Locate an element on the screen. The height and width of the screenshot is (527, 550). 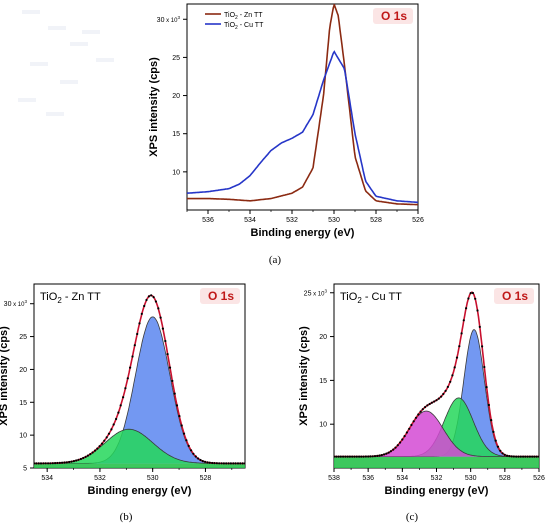
y-tick-label: 25 x 103 is located at coordinates (316, 292).